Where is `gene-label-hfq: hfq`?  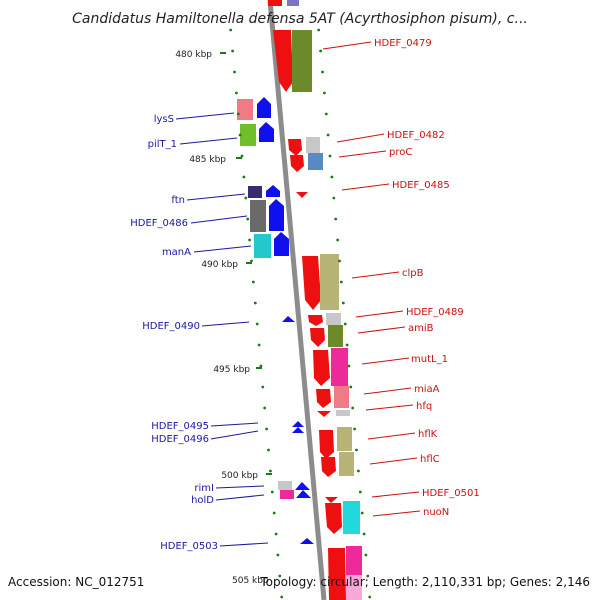
gene-label-hfq: hfq is located at coordinates (424, 406).